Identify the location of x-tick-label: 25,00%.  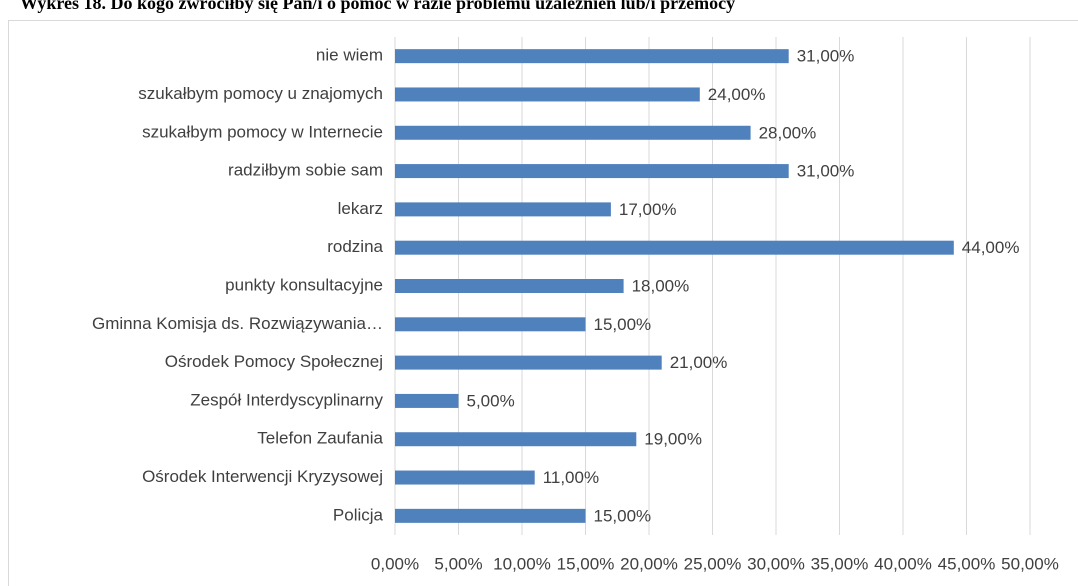
(713, 563).